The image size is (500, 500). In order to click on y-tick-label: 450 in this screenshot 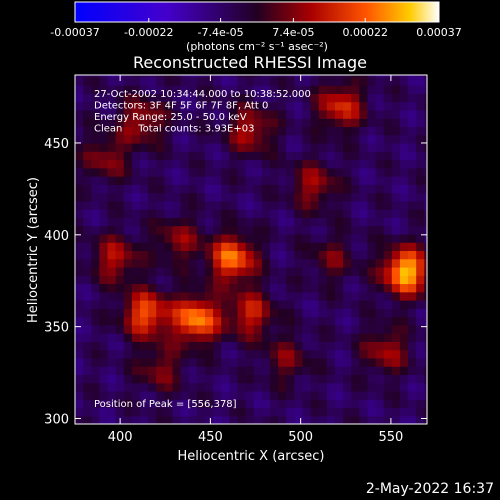, I will do `click(56, 144)`.